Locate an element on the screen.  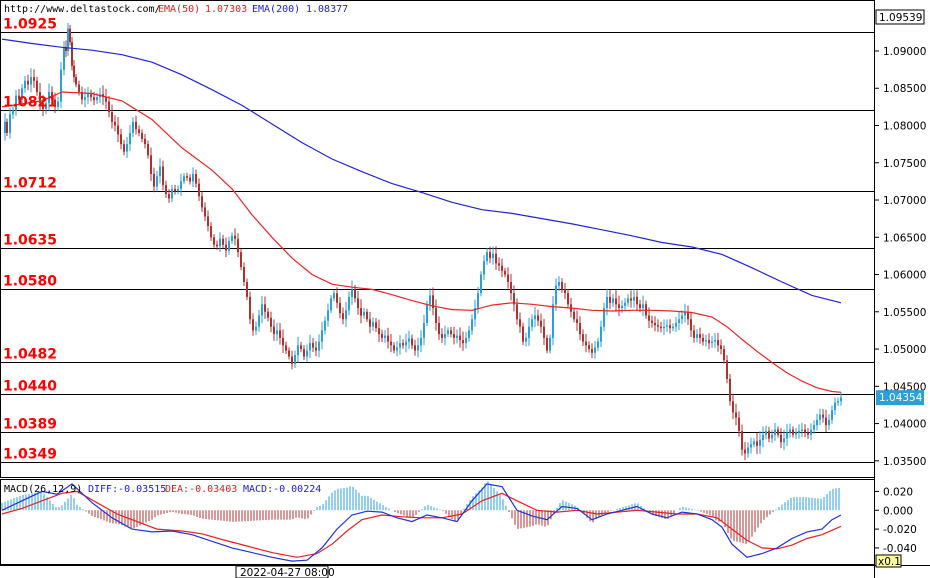
top-price-box is located at coordinates (900, 17).